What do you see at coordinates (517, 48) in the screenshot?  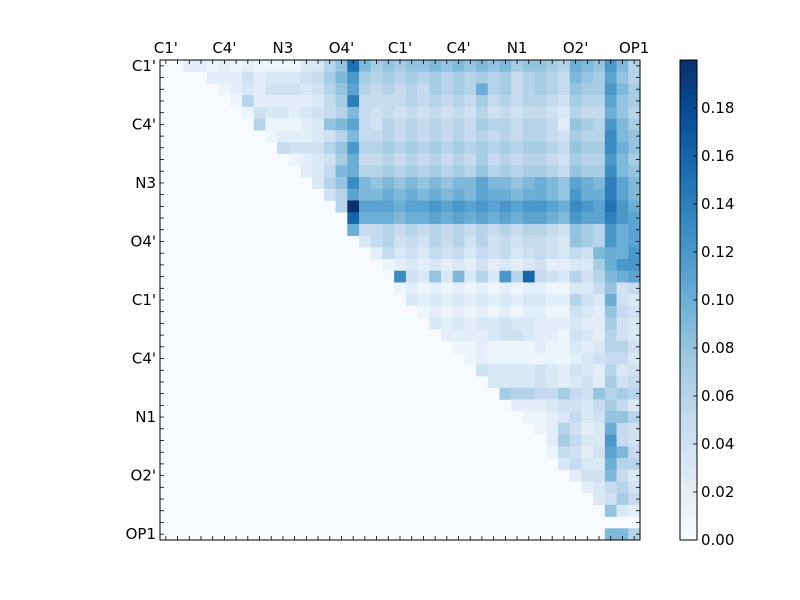 I see `x-tick-label: N1` at bounding box center [517, 48].